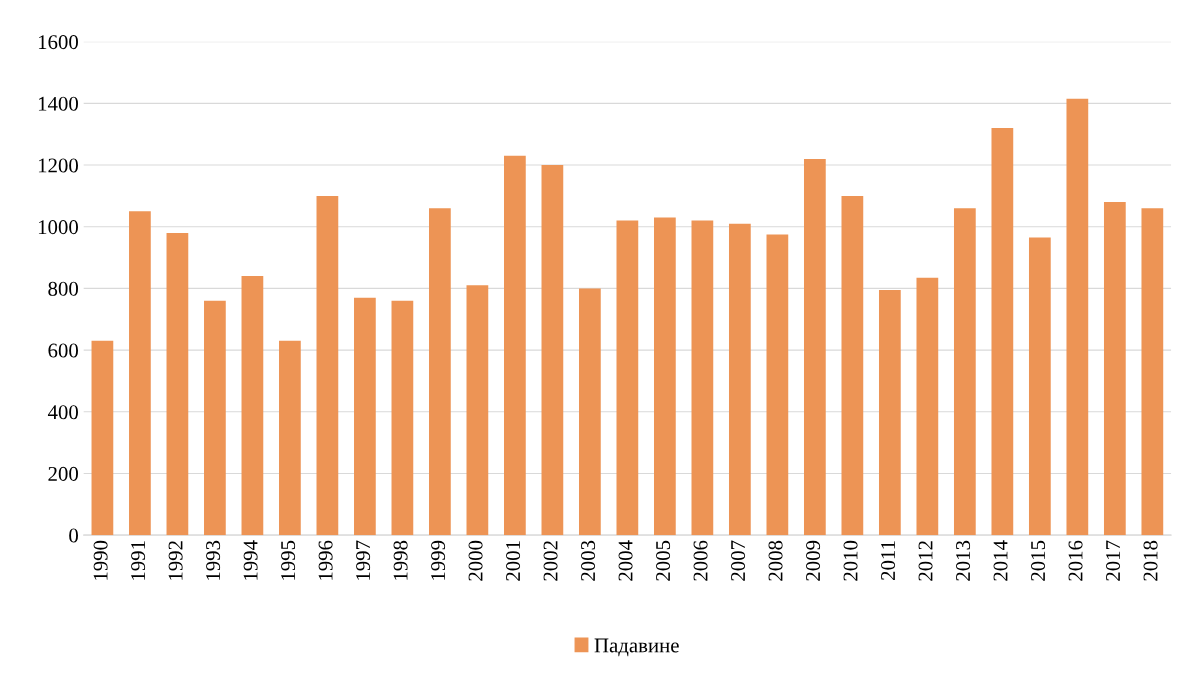 The image size is (1195, 695). I want to click on x-tick-label: 1991, so click(138, 560).